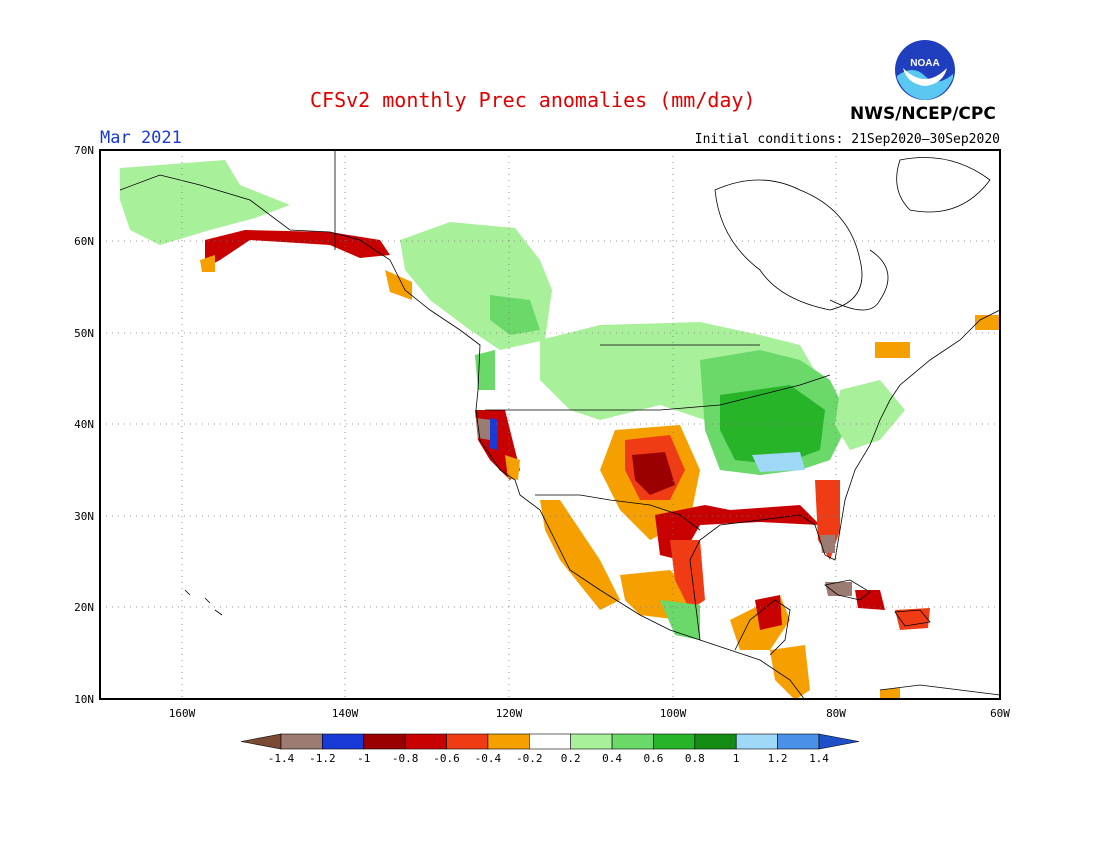 Image resolution: width=1100 pixels, height=850 pixels. Describe the element at coordinates (654, 758) in the screenshot. I see `colorbar-label: 0.6` at that location.